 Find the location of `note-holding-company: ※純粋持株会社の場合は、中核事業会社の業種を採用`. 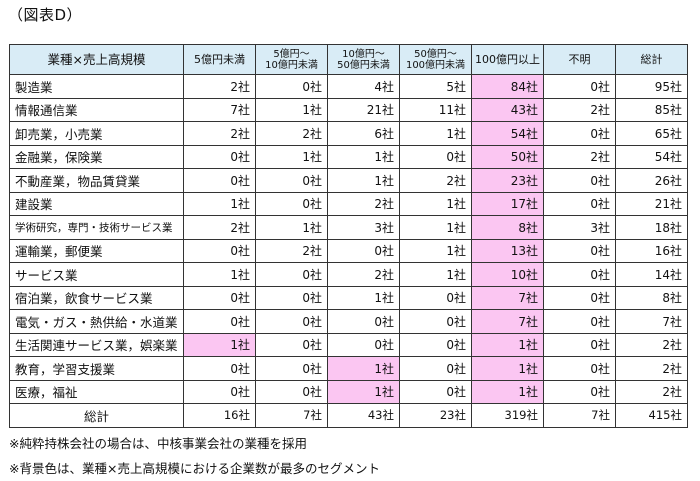

note-holding-company: ※純粋持株会社の場合は、中核事業会社の業種を採用 is located at coordinates (158, 443).